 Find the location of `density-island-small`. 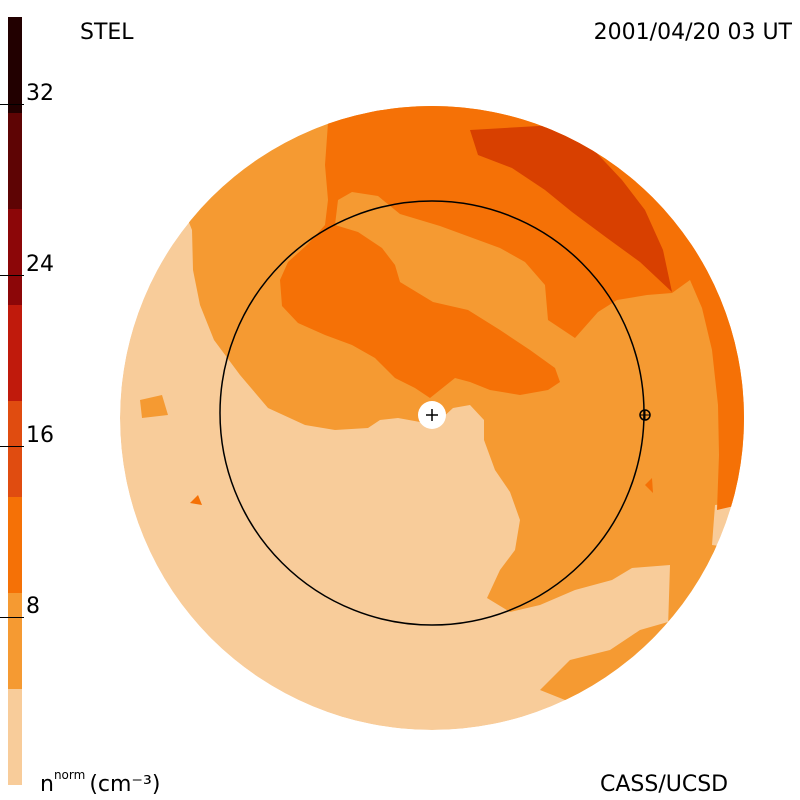

density-island-small is located at coordinates (196, 500).